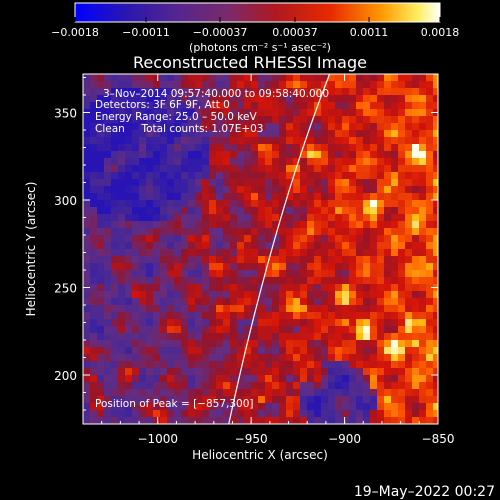 The height and width of the screenshot is (500, 500). What do you see at coordinates (162, 105) in the screenshot?
I see `annotation-detectors: Detectors: 3F 6F 9F, Att 0` at bounding box center [162, 105].